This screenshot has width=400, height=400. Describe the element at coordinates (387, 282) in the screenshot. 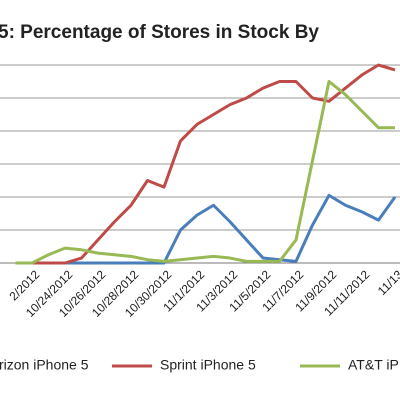

I see `x-tick-label: 11/13` at that location.